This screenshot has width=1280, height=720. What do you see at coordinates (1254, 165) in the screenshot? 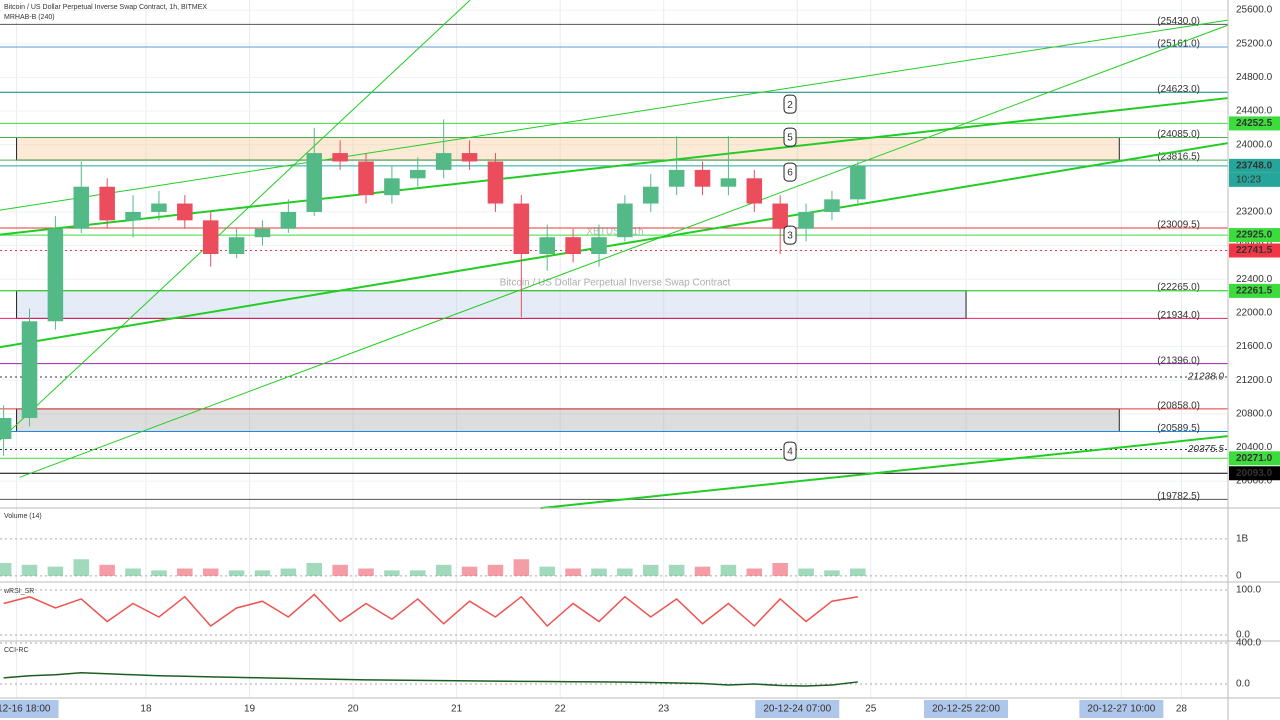
I see `price-label: 23748.0` at bounding box center [1254, 165].